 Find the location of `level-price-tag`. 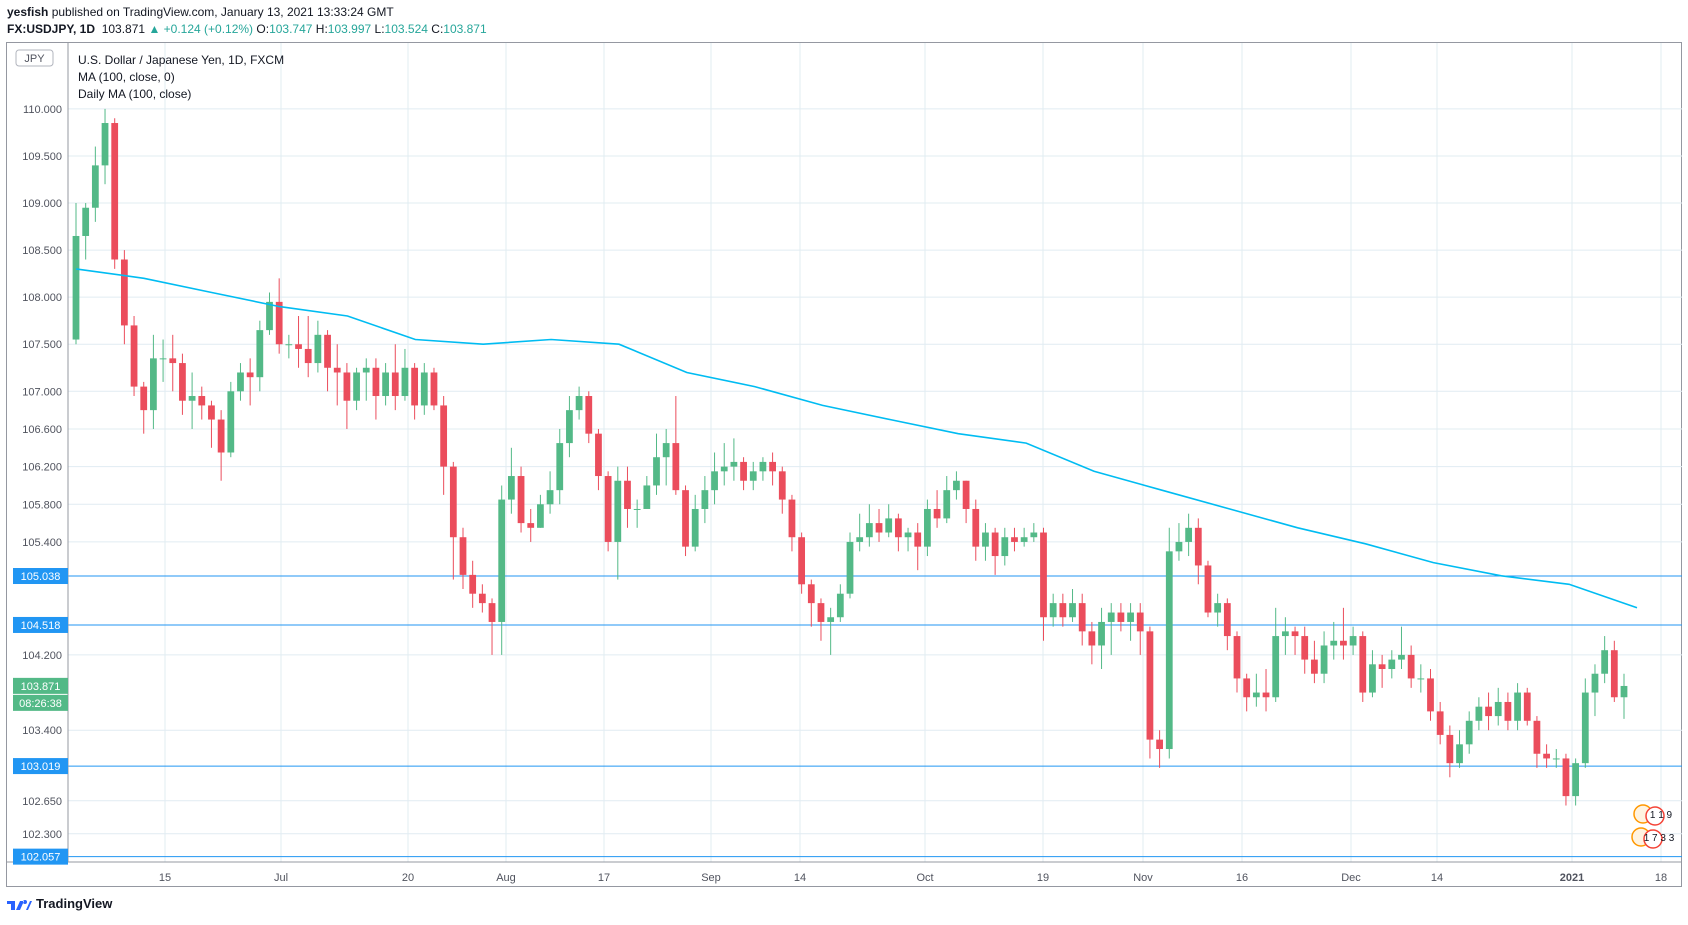

level-price-tag is located at coordinates (40, 576).